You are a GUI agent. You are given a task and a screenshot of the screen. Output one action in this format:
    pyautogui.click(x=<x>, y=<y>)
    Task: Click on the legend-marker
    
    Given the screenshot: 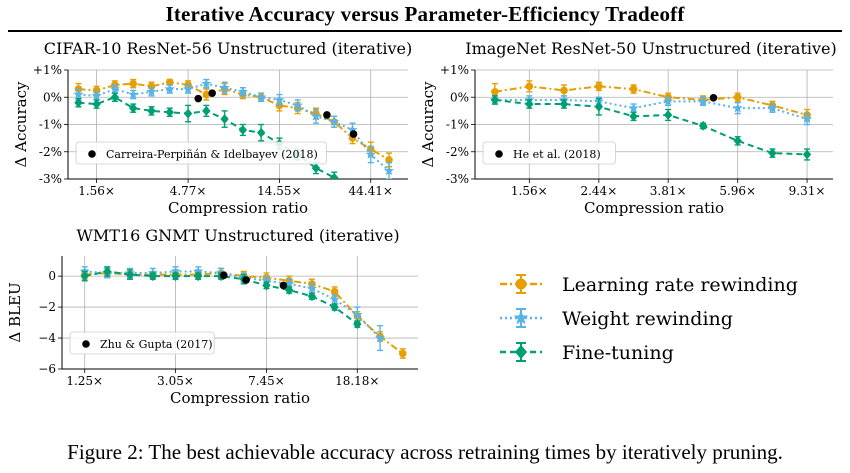 What is the action you would take?
    pyautogui.click(x=521, y=317)
    